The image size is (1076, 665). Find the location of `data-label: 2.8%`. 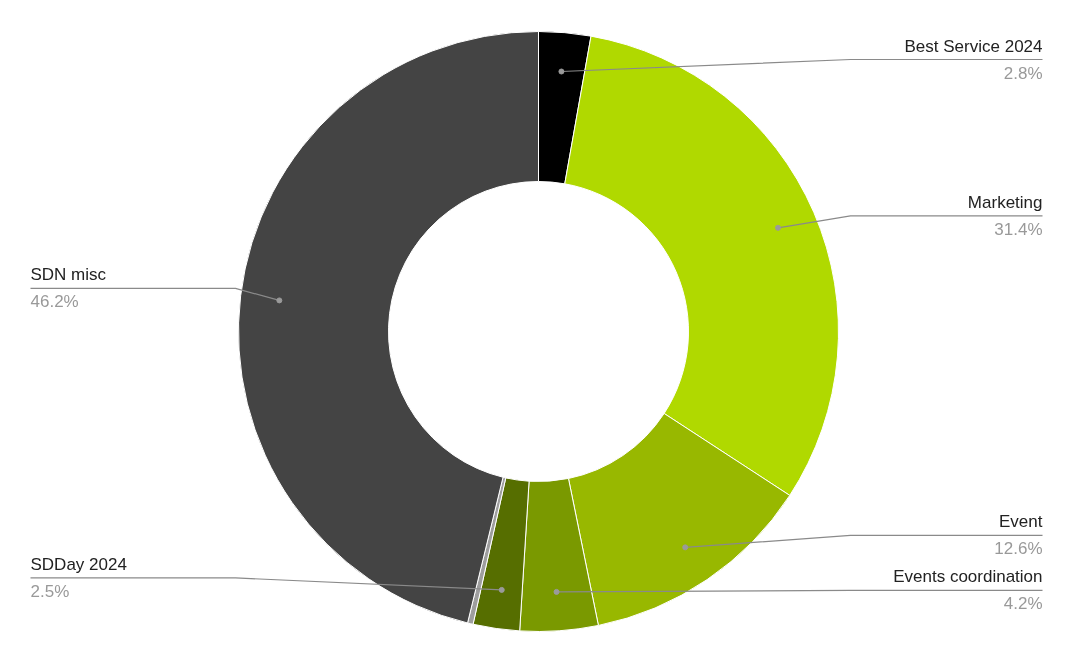

data-label: 2.8% is located at coordinates (1023, 73).